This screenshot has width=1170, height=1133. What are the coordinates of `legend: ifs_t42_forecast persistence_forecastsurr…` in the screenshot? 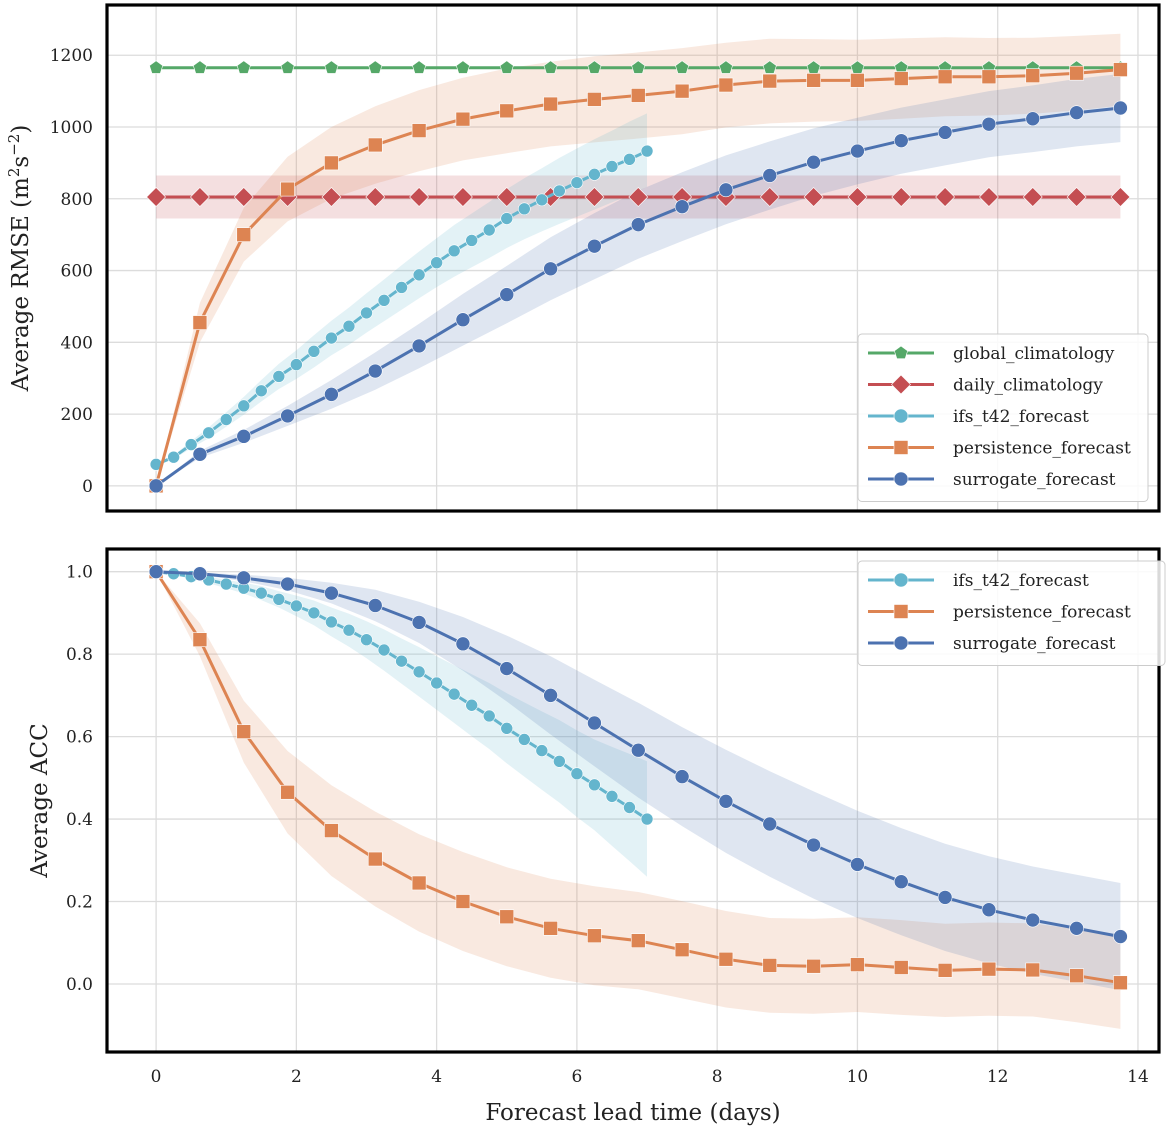 It's located at (1011, 613).